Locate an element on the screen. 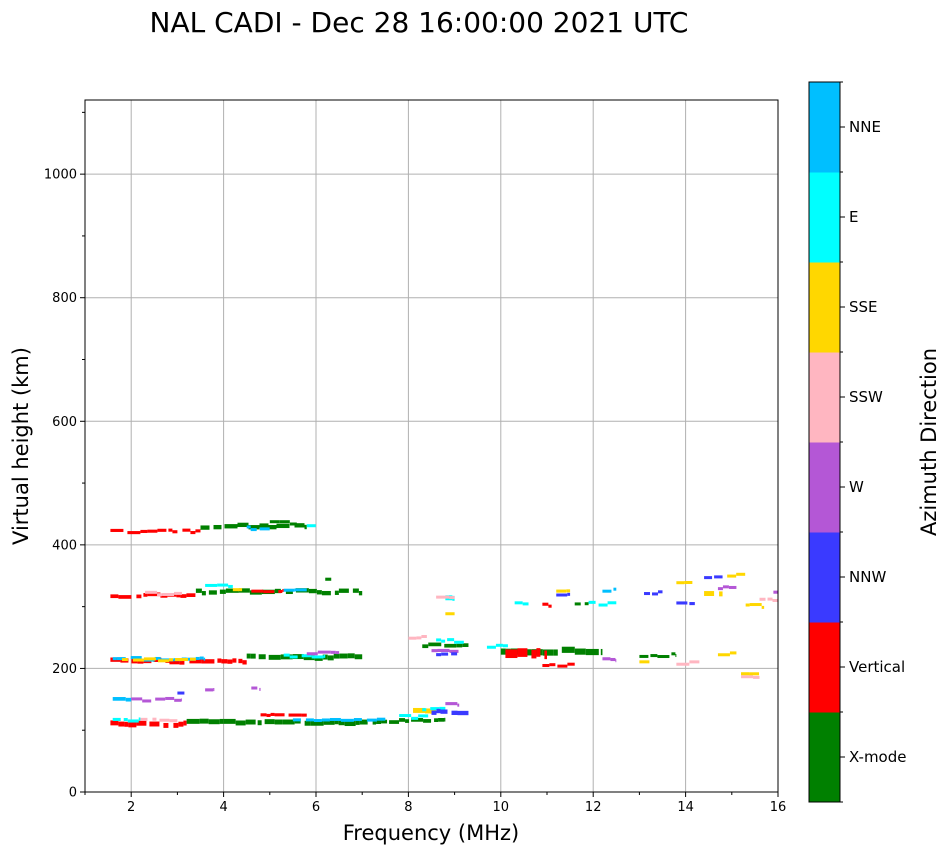  y-tick-label-3: 600 is located at coordinates (64, 422).